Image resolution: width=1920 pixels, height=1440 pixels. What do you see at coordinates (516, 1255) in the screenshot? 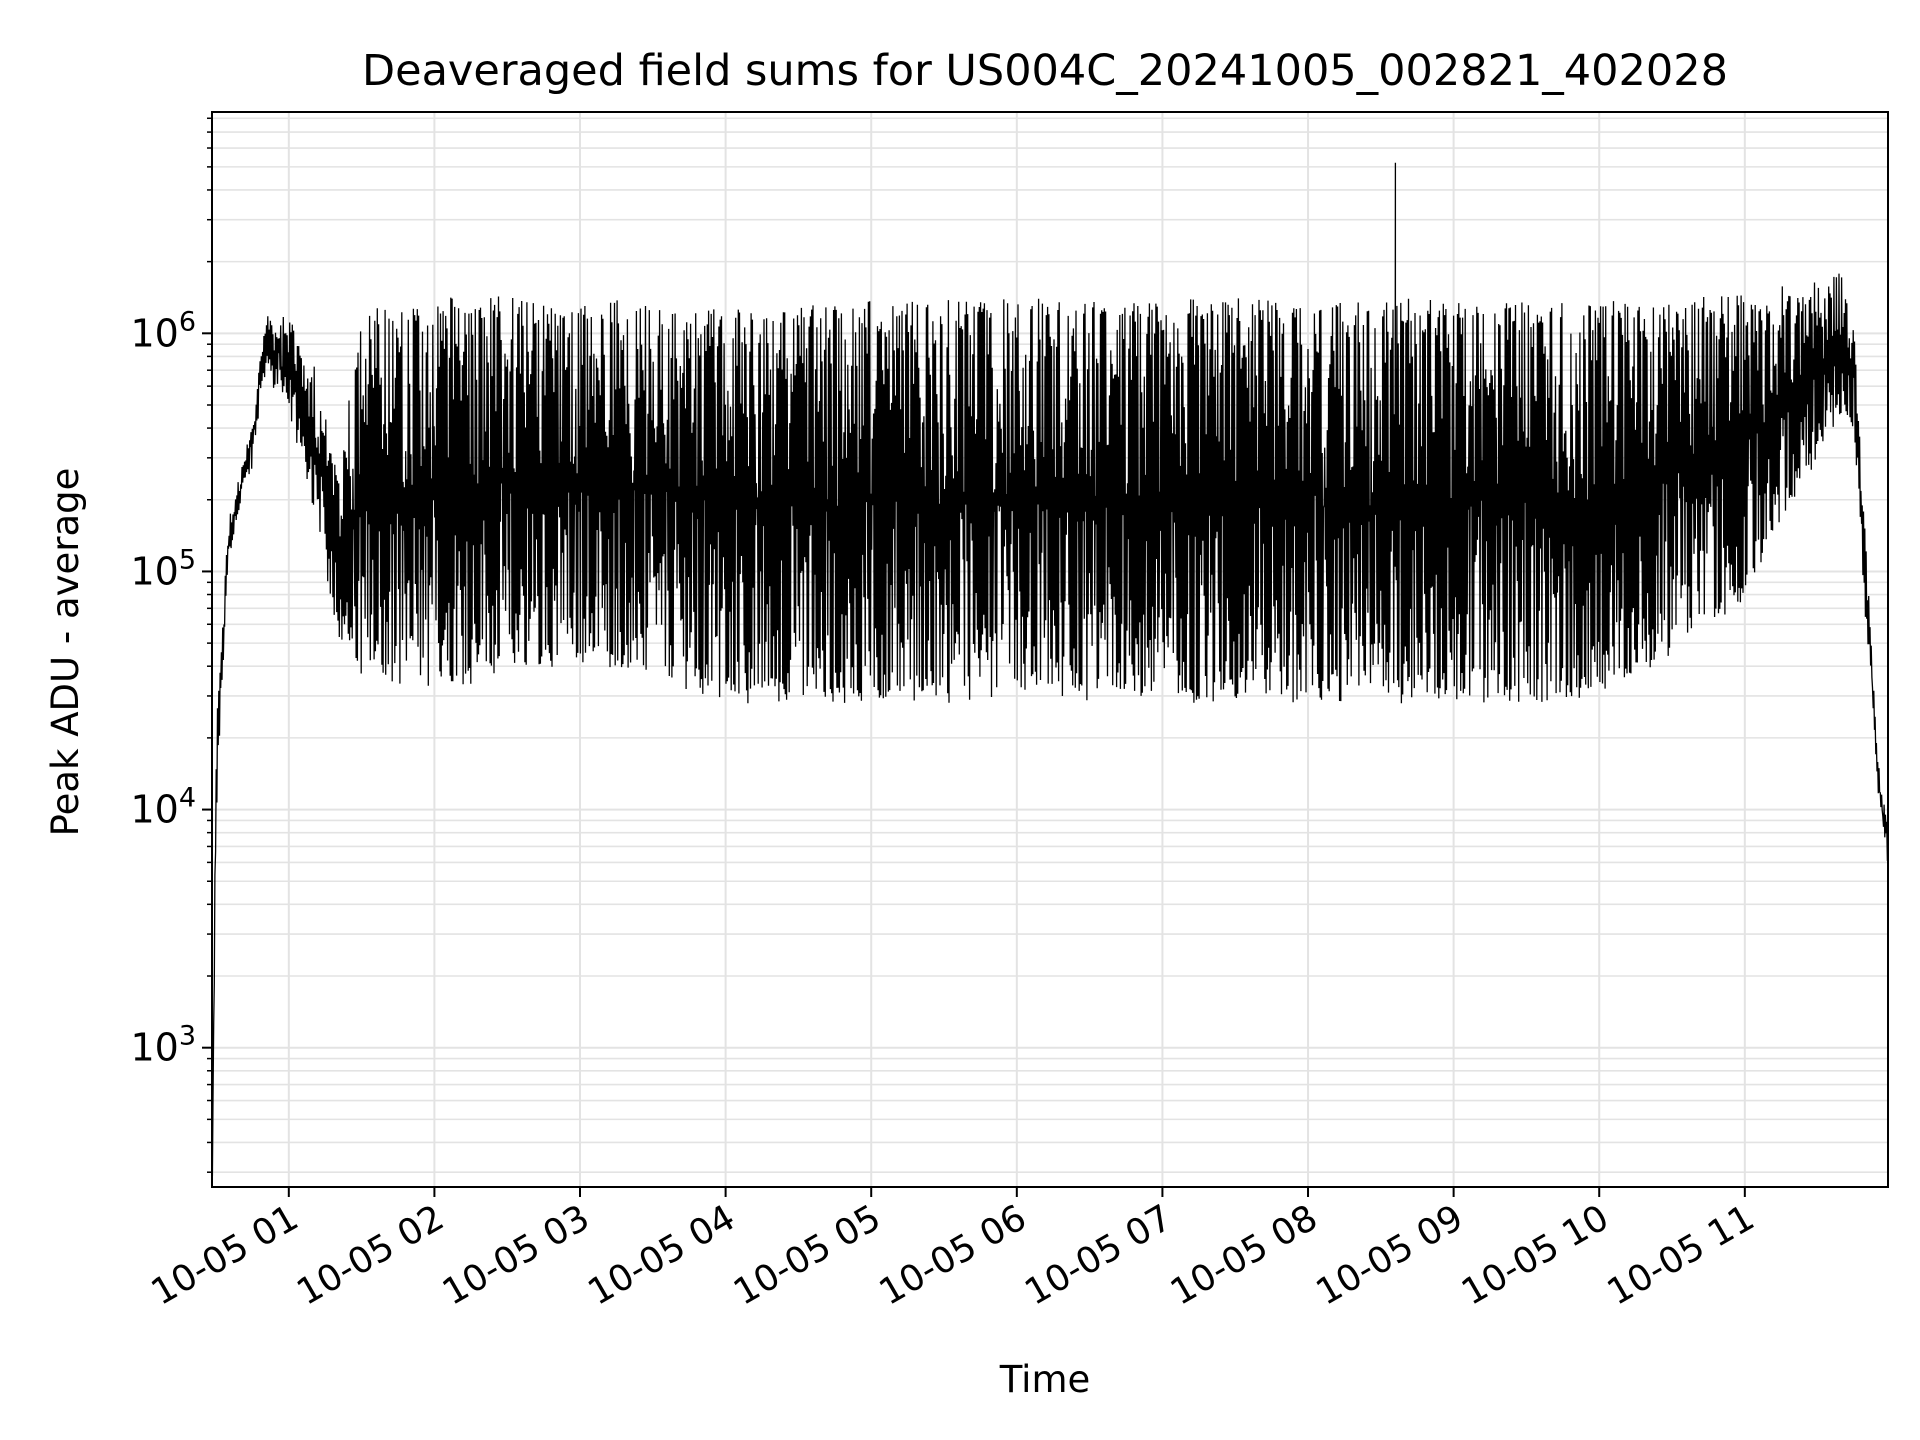
I see `x-tick-label: 10-05 03` at bounding box center [516, 1255].